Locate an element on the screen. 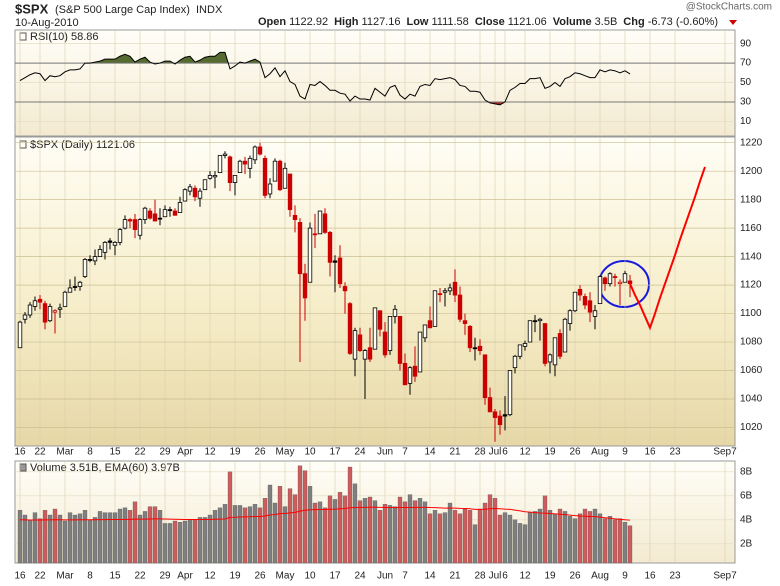 The width and height of the screenshot is (780, 586). rsi-line is located at coordinates (325, 78).